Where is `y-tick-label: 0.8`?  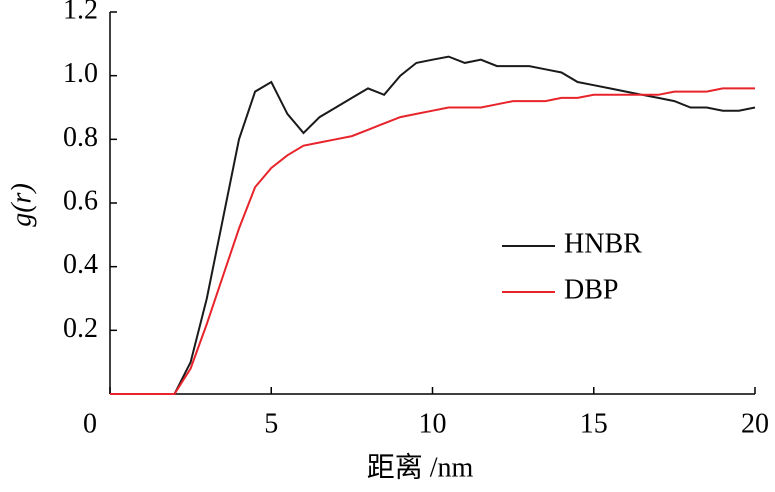 y-tick-label: 0.8 is located at coordinates (80, 137).